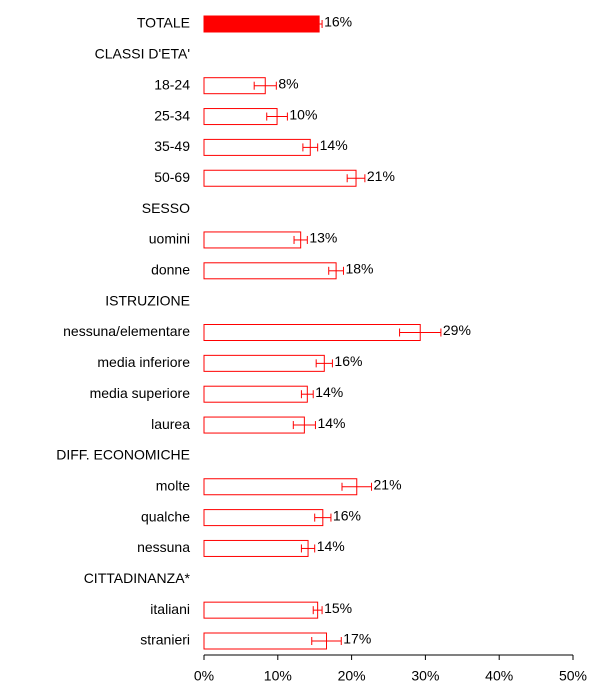  I want to click on y-tick-label: 50-69, so click(172, 177).